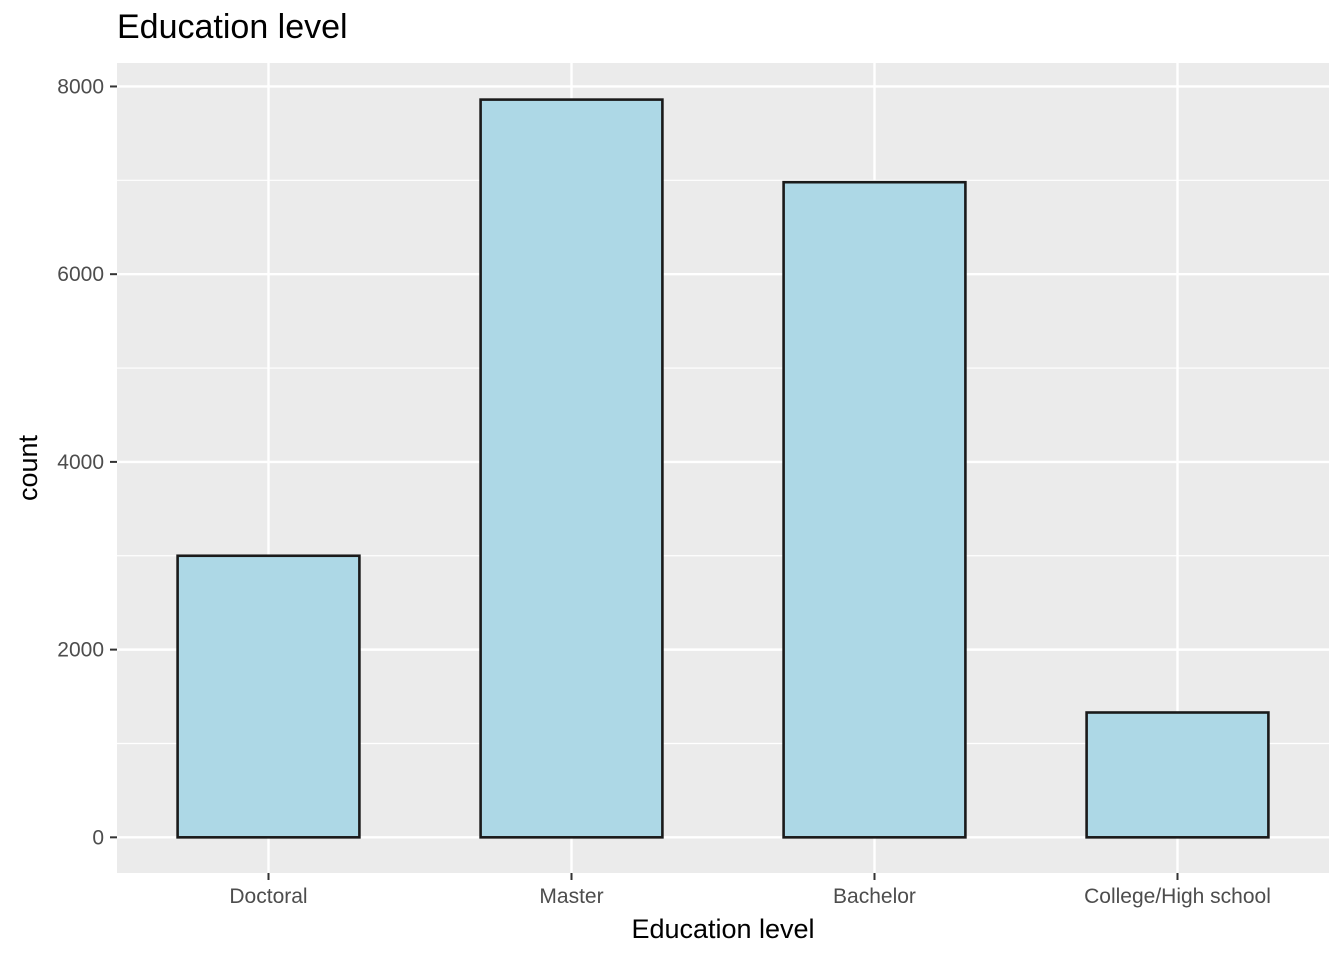  I want to click on x-axis-title: Education level, so click(722, 929).